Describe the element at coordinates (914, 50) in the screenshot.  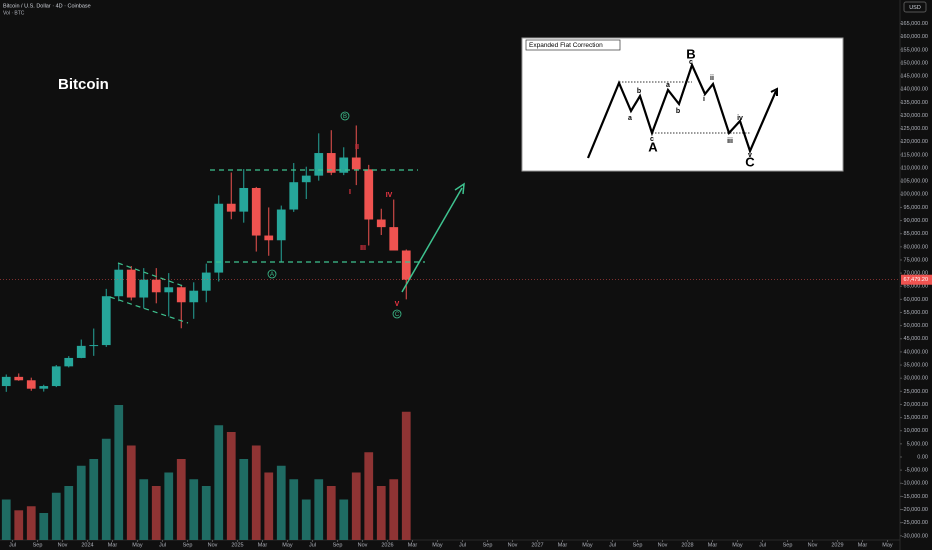
I see `y-tick-label: 155,000.00` at that location.